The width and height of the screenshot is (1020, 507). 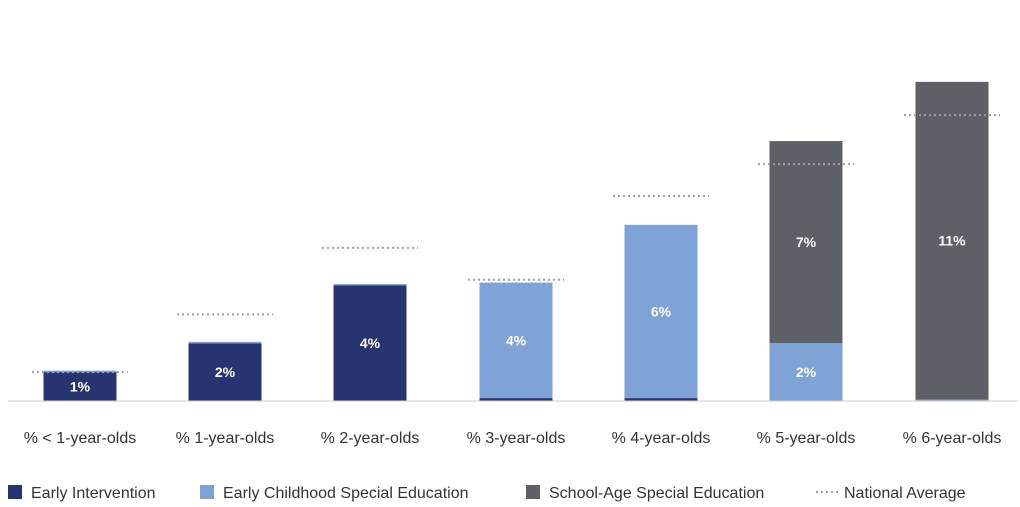 I want to click on legend-label-school-age-special-education: School-Age Special Education, so click(x=656, y=493).